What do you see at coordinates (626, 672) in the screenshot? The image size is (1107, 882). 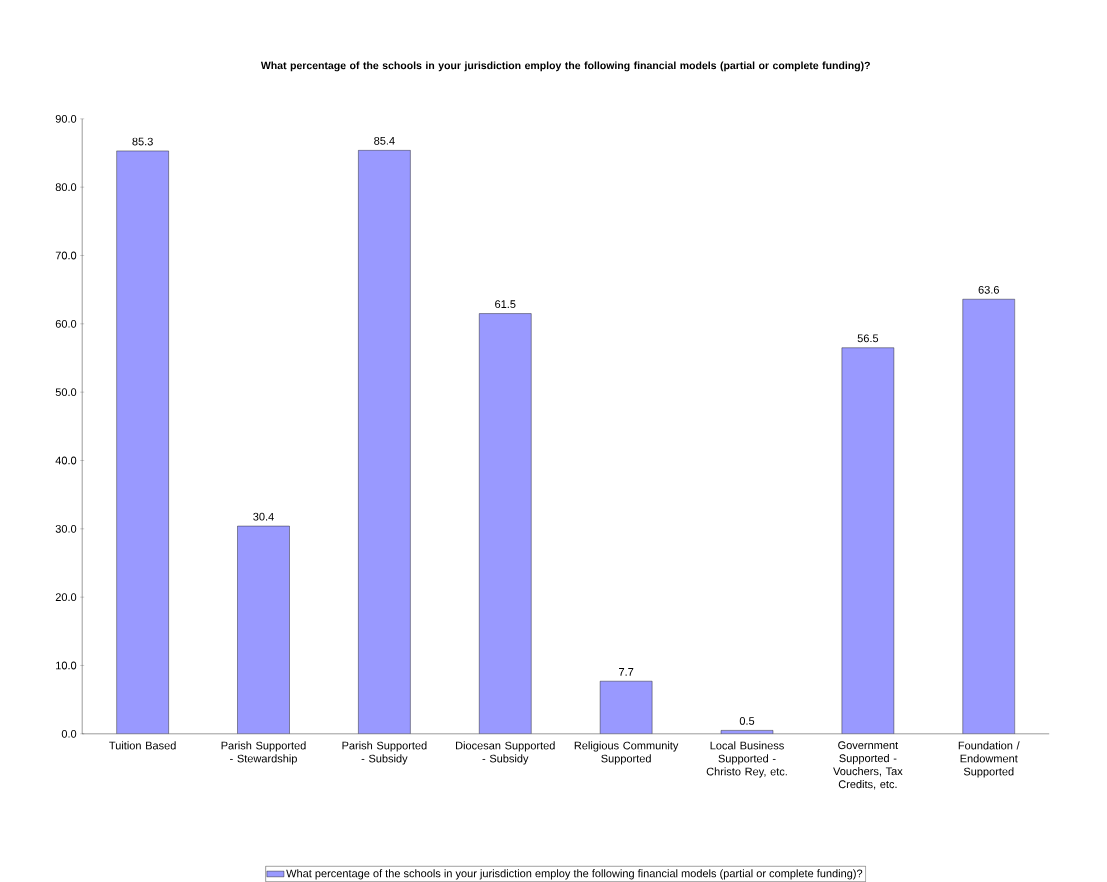 I see `data-label: 7.7` at bounding box center [626, 672].